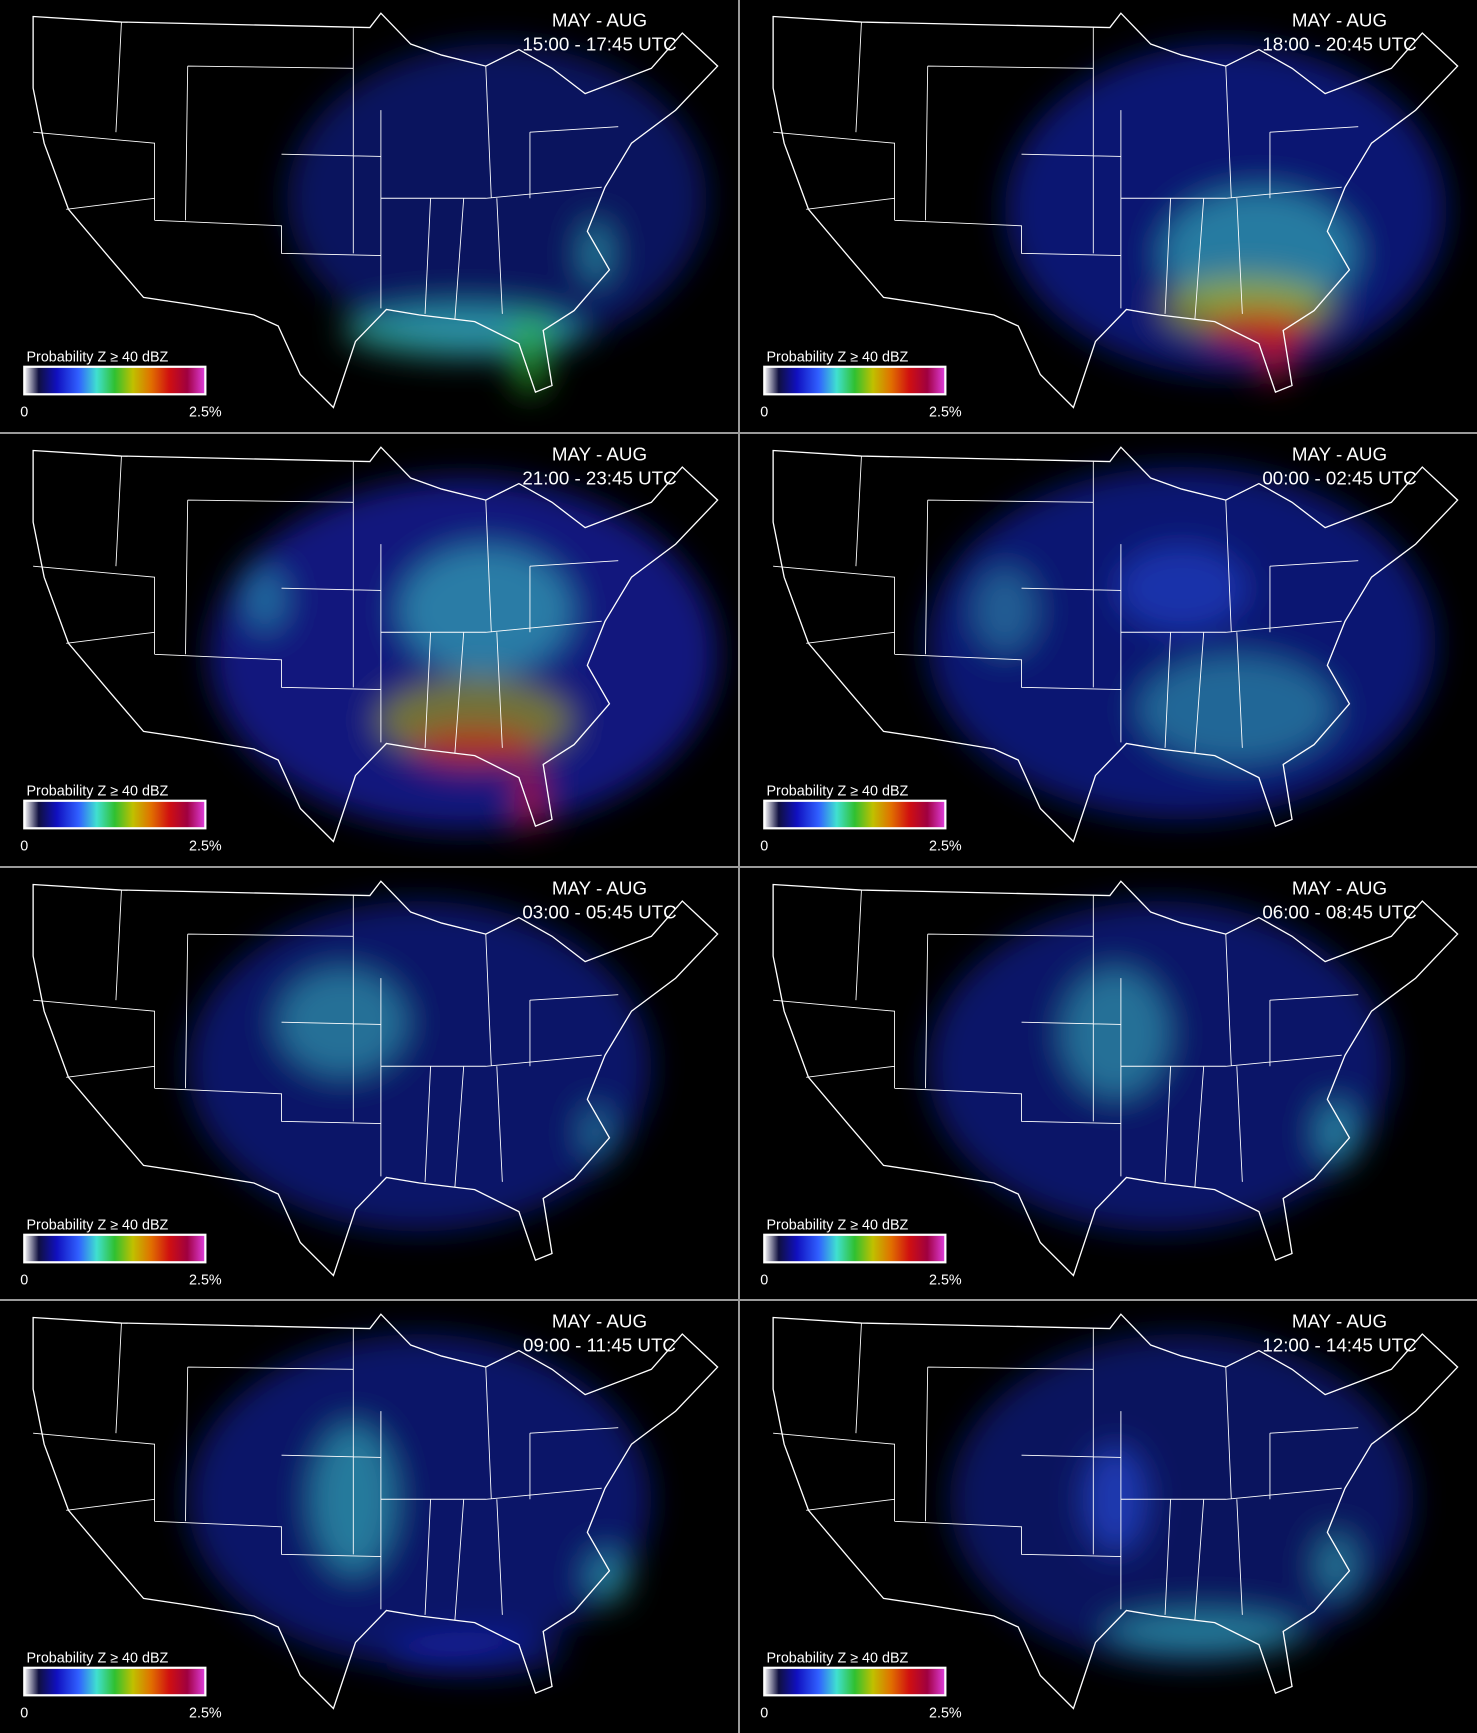  Describe the element at coordinates (599, 477) in the screenshot. I see `panel-time: 21:00 - 23:45 UTC` at that location.